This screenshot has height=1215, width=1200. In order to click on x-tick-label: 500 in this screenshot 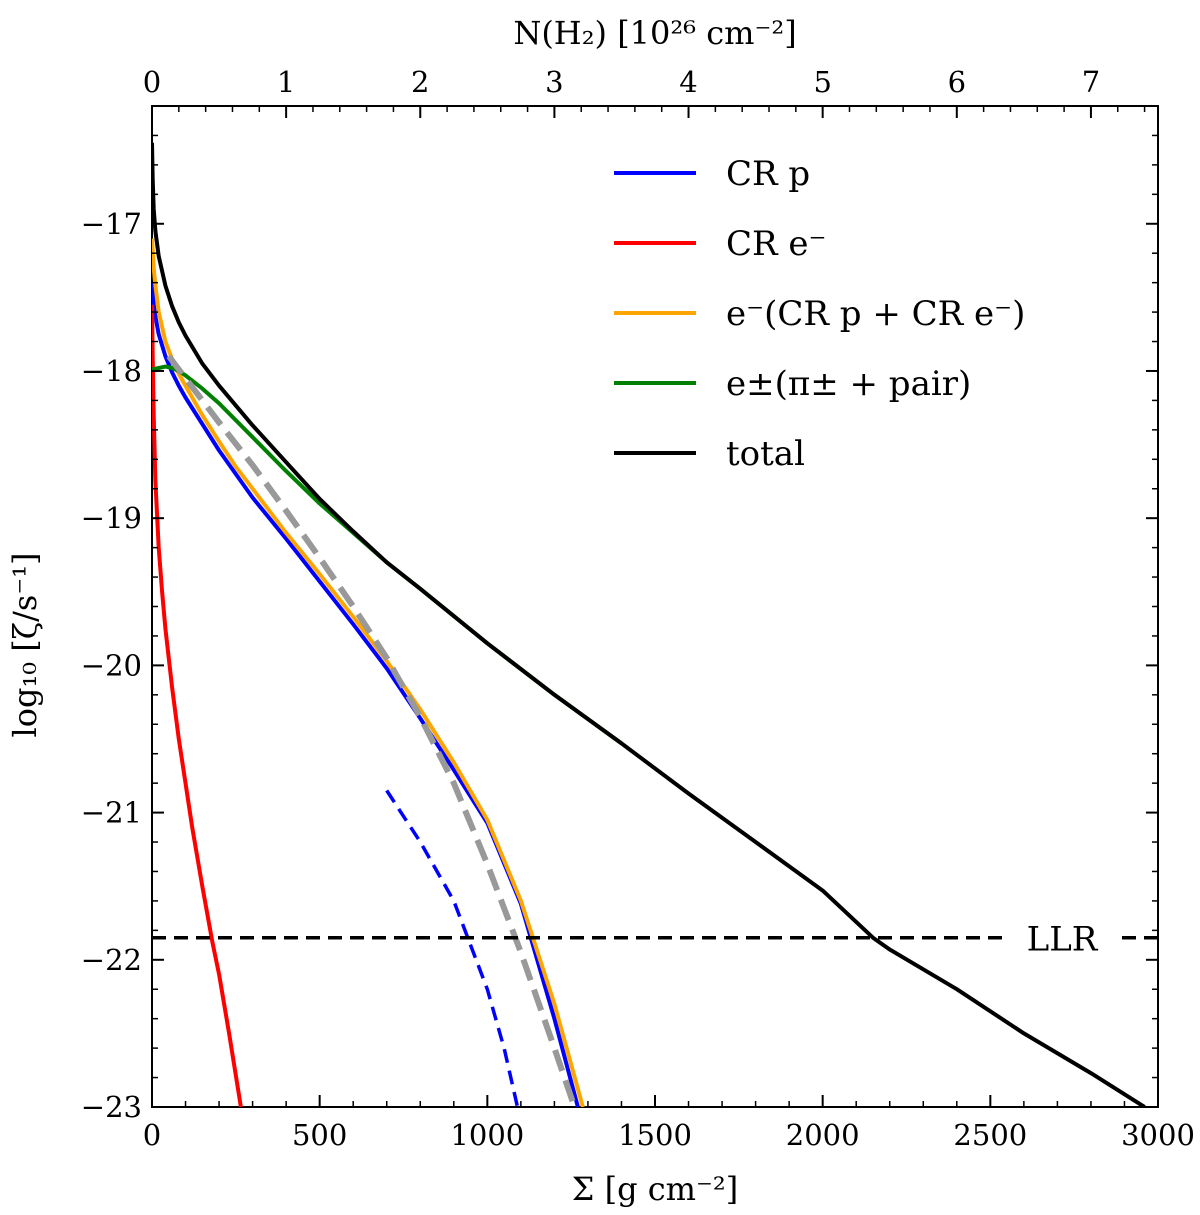, I will do `click(319, 1135)`.